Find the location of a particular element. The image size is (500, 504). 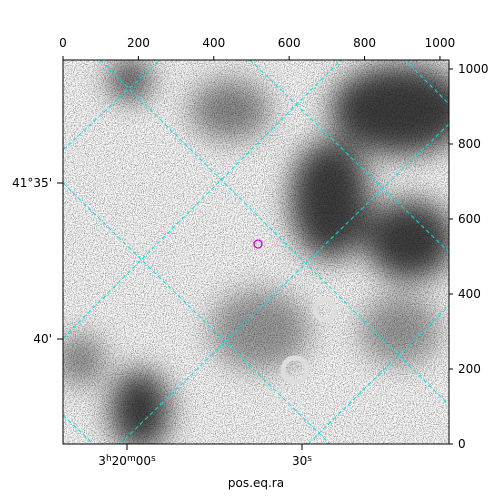

y-tick-label: 200 is located at coordinates (469, 369).